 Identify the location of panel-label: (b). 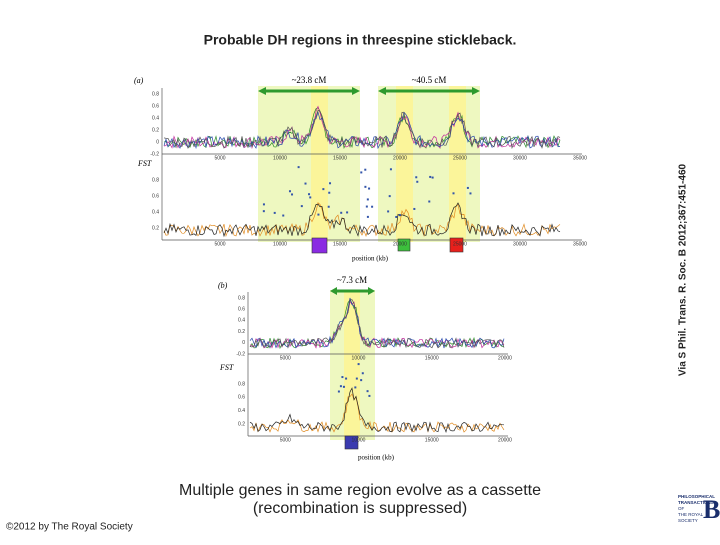
(223, 285).